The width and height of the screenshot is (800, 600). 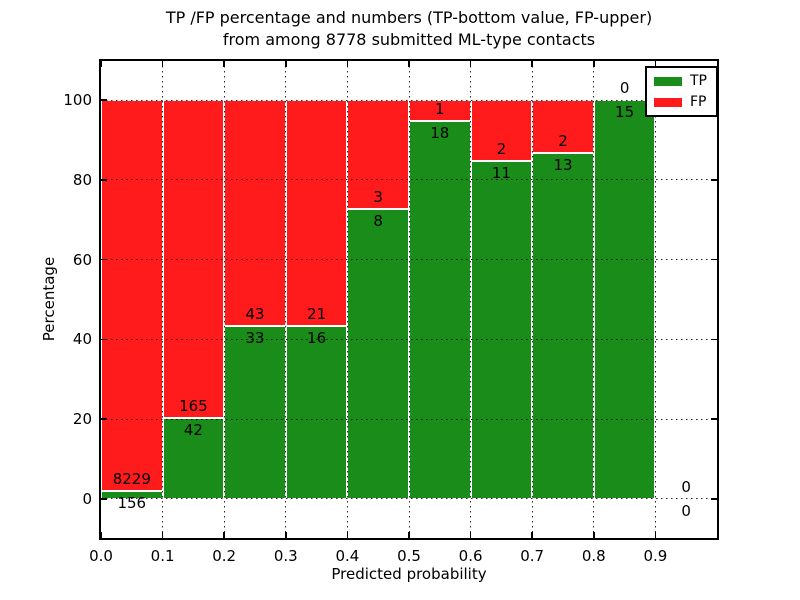 I want to click on tp-count-label: 8, so click(x=378, y=220).